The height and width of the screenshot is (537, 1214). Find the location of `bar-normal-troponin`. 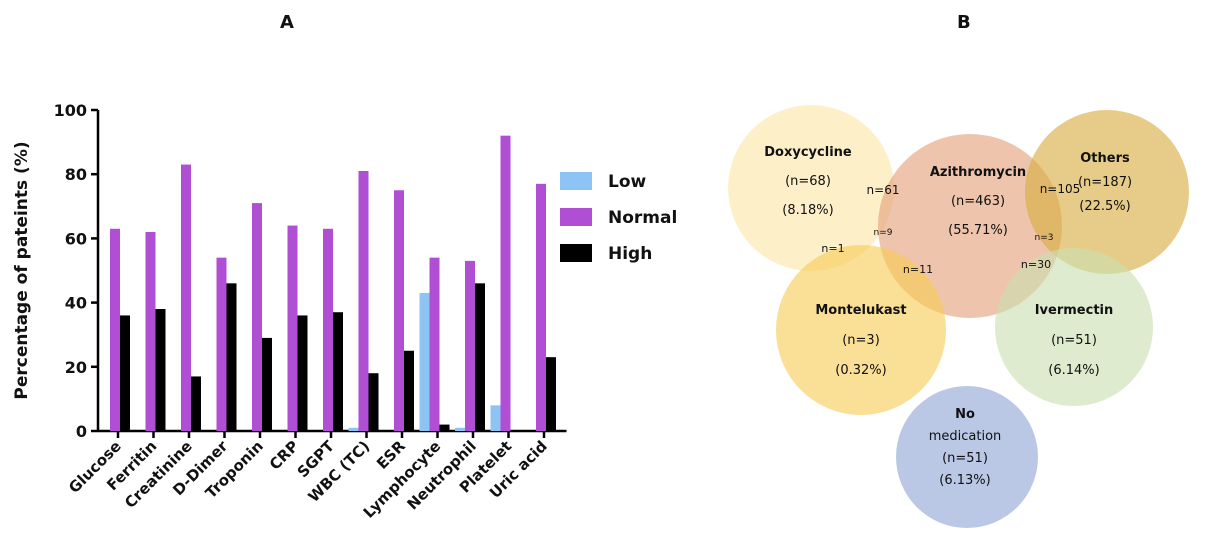

bar-normal-troponin is located at coordinates (257, 317).